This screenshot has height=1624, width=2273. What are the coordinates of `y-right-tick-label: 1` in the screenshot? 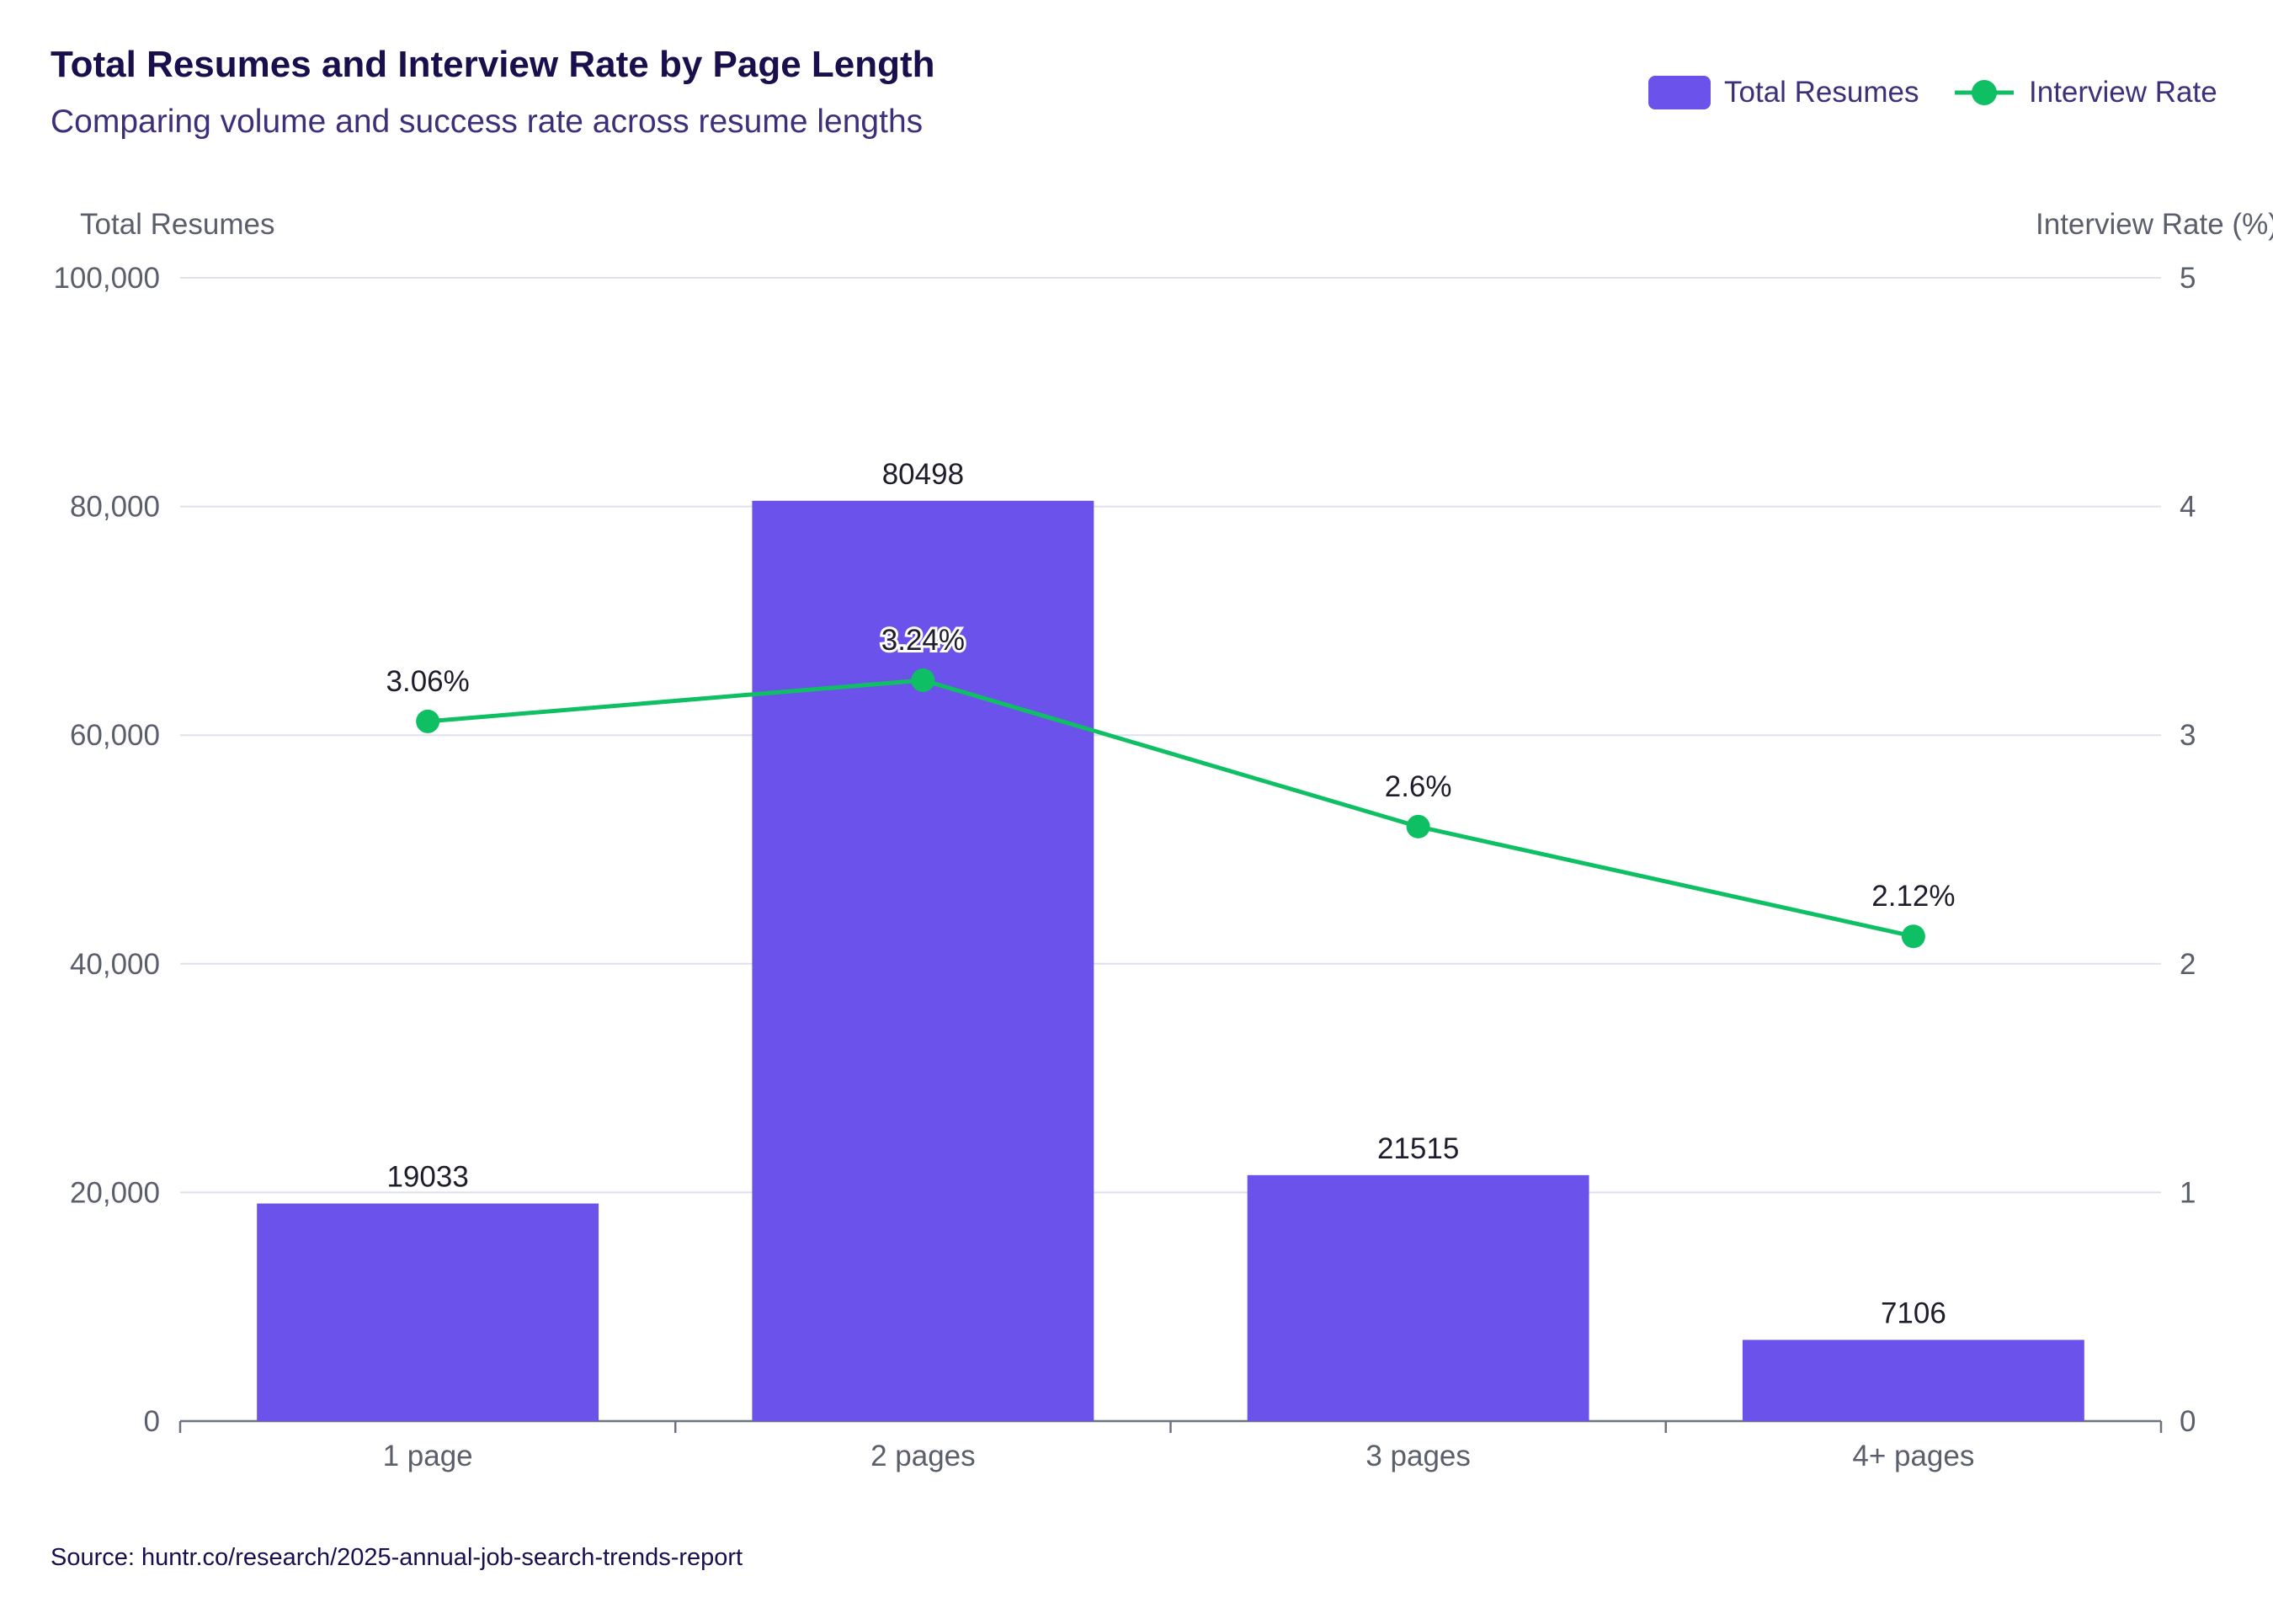 It's located at (2188, 1192).